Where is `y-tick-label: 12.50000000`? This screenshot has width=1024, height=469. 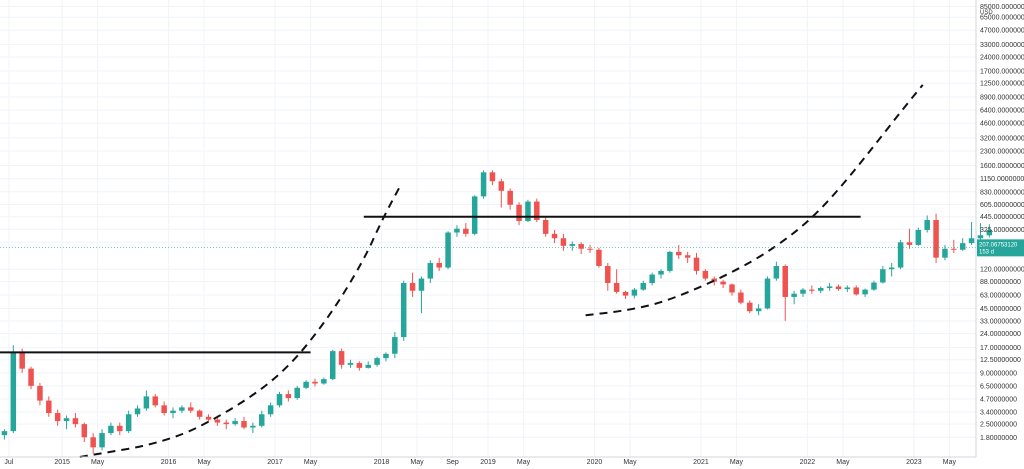
y-tick-label: 12.50000000 is located at coordinates (1000, 360).